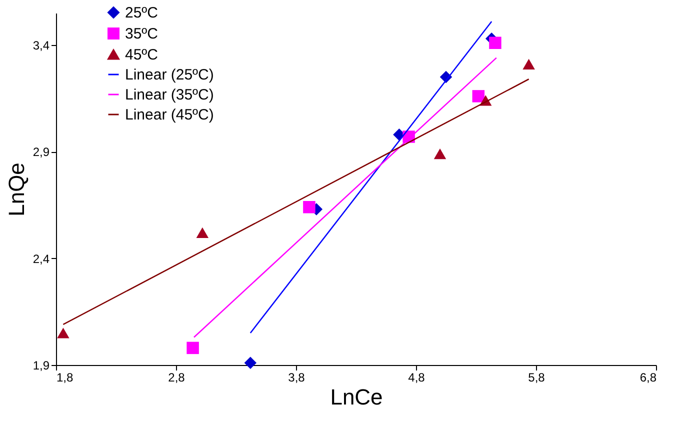 This screenshot has width=687, height=428. I want to click on y-tick-label: 2,9, so click(41, 152).